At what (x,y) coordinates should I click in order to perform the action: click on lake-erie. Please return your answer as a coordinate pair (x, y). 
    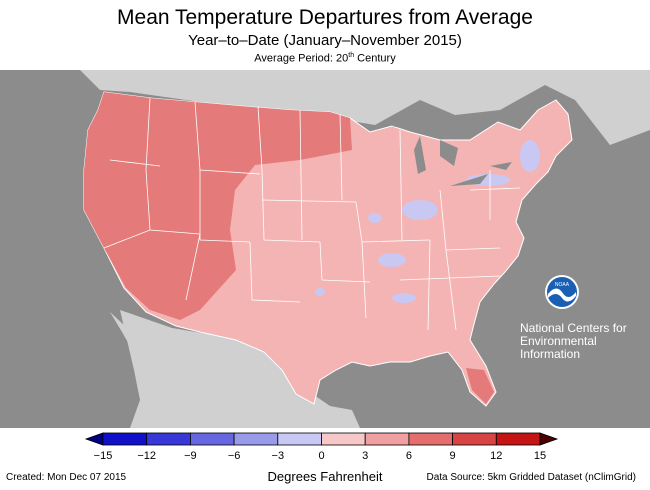
    Looking at the image, I should click on (469, 180).